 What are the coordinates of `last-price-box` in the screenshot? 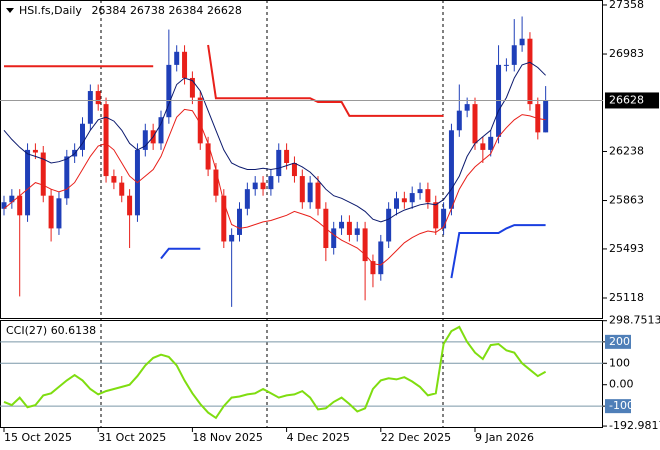 It's located at (632, 100).